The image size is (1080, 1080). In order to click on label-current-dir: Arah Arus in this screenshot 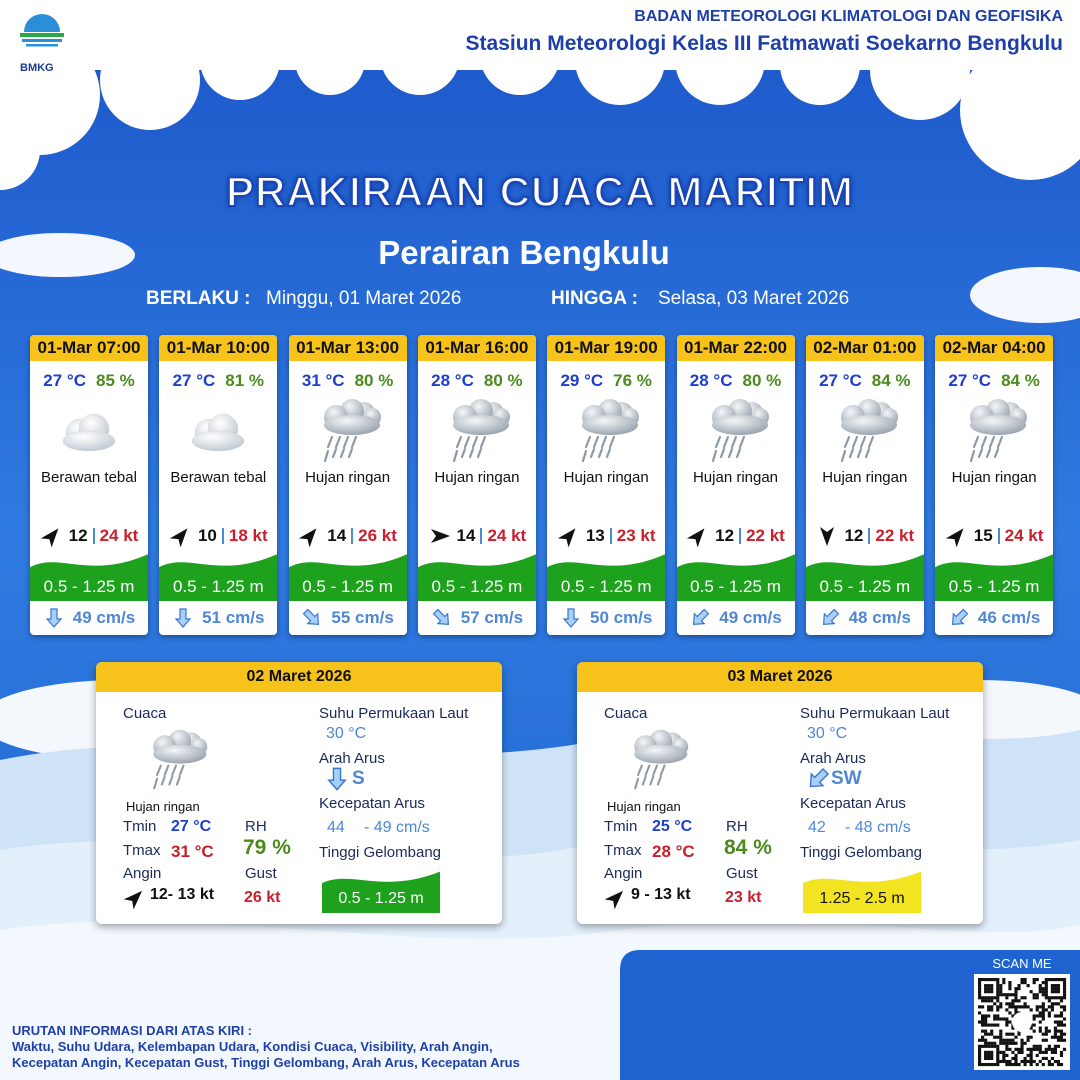, I will do `click(352, 758)`.